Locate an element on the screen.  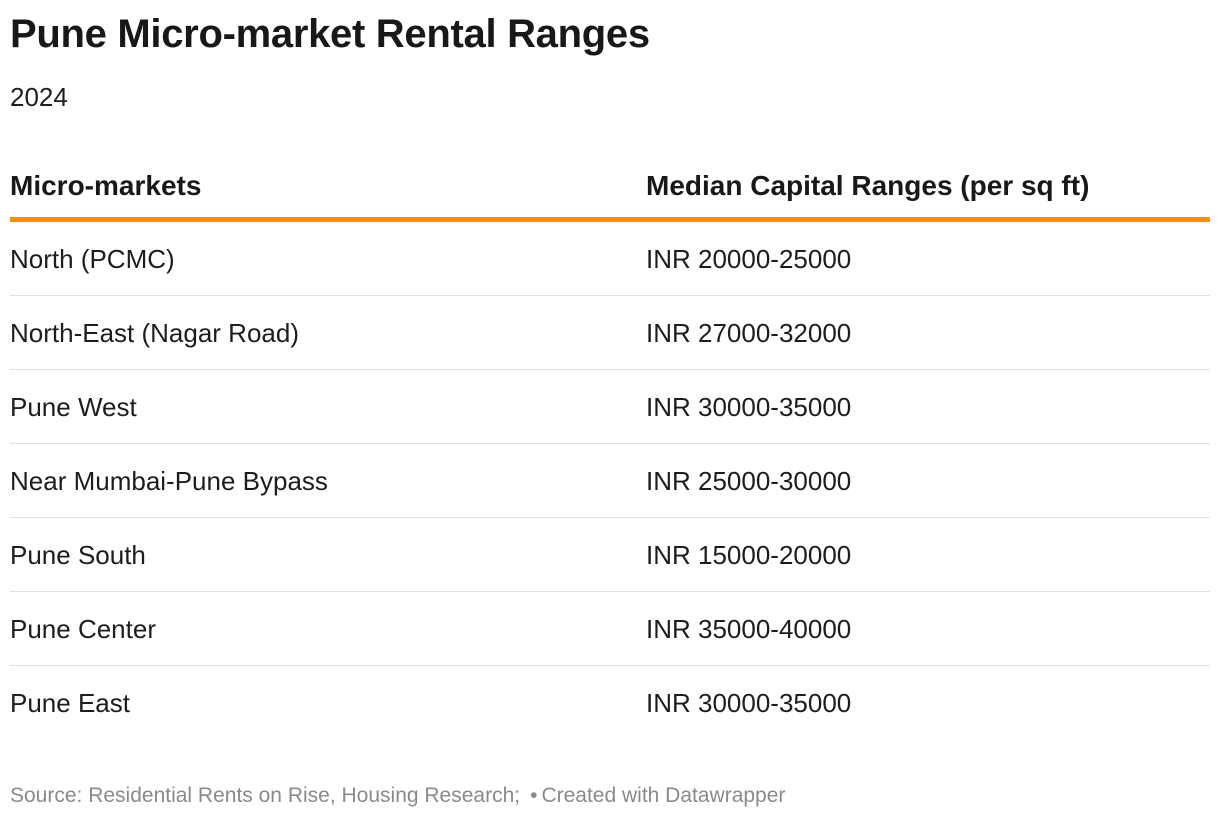
table-row: North (PCMC) INR 20000-25000 is located at coordinates (610, 259).